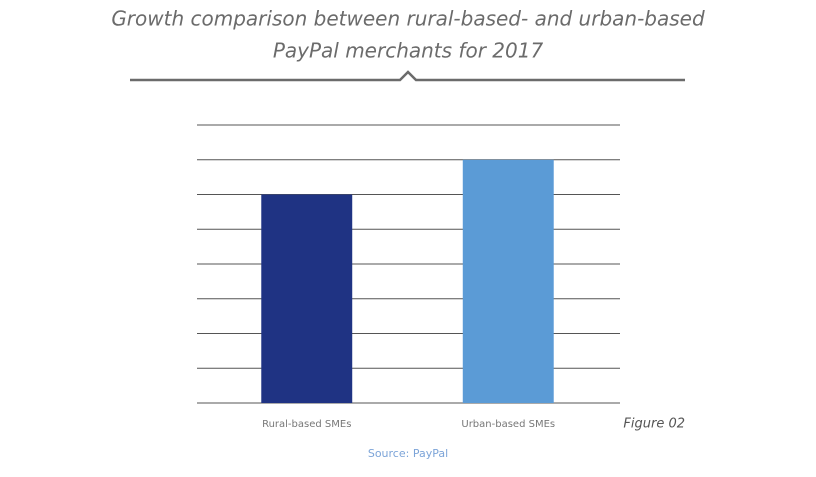 This screenshot has width=816, height=477. I want to click on figure-label: Figure 02, so click(654, 424).